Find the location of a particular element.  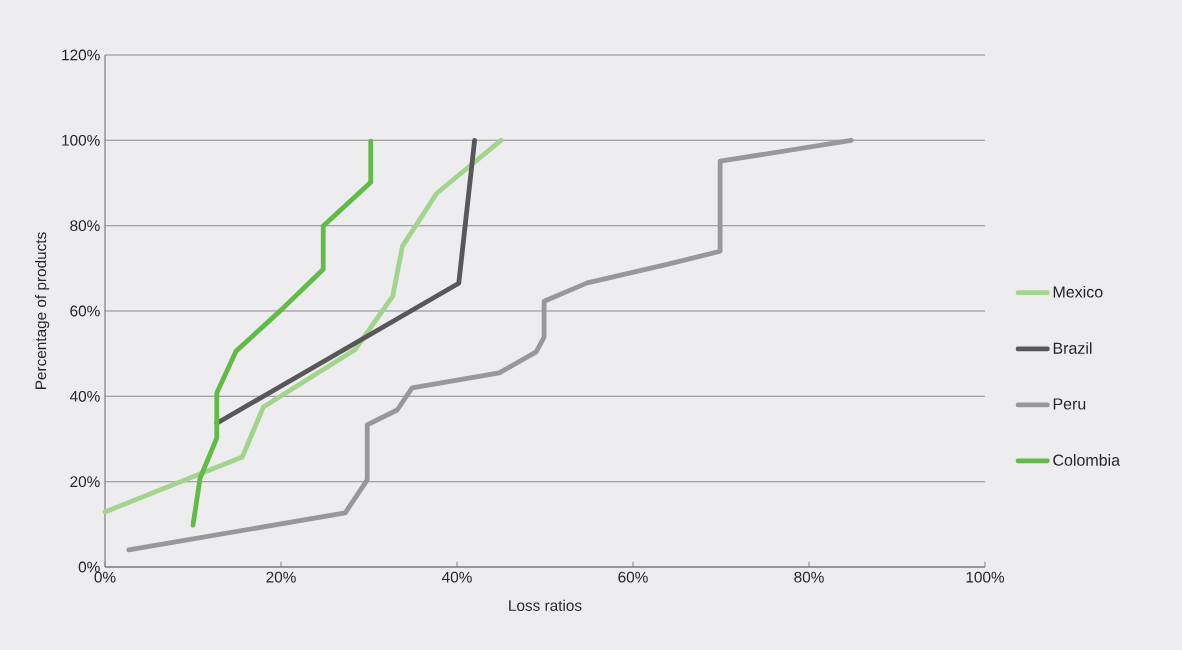

x-tick-label: 20% is located at coordinates (281, 577).